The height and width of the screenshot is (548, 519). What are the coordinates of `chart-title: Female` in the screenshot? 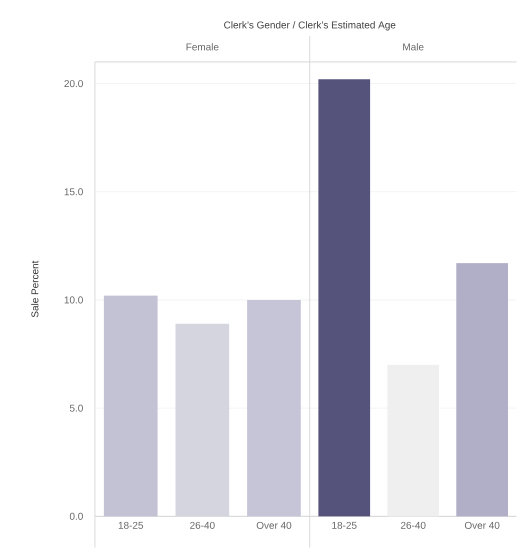 It's located at (202, 46).